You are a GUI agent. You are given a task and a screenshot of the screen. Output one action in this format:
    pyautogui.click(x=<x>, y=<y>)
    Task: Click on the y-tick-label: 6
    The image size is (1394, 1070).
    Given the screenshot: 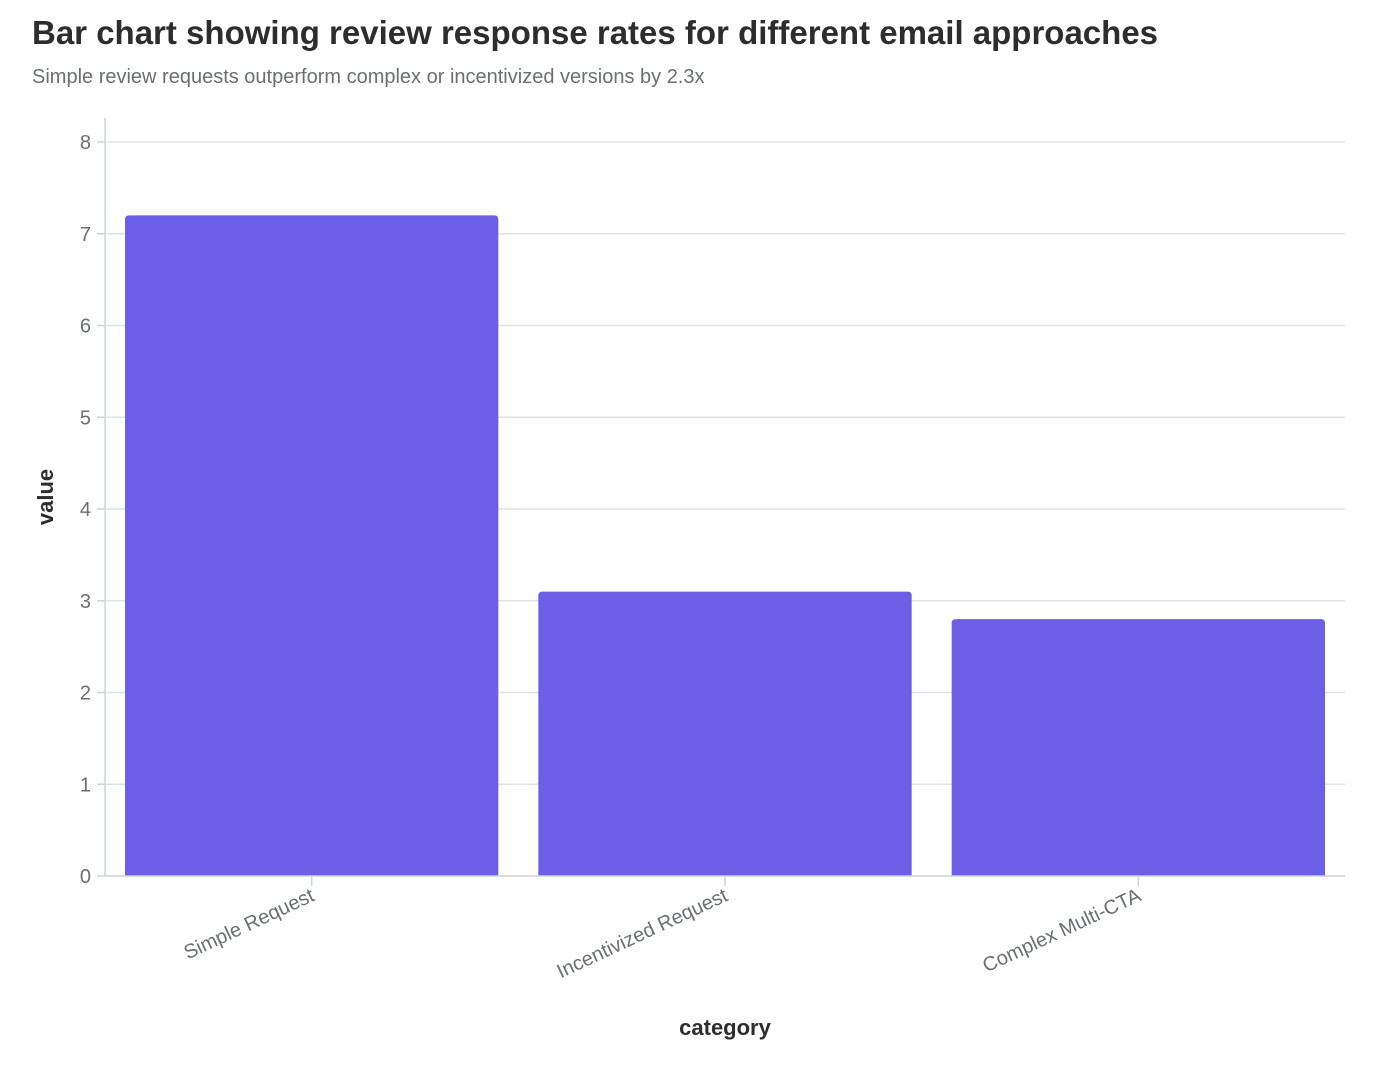 What is the action you would take?
    pyautogui.click(x=85, y=327)
    